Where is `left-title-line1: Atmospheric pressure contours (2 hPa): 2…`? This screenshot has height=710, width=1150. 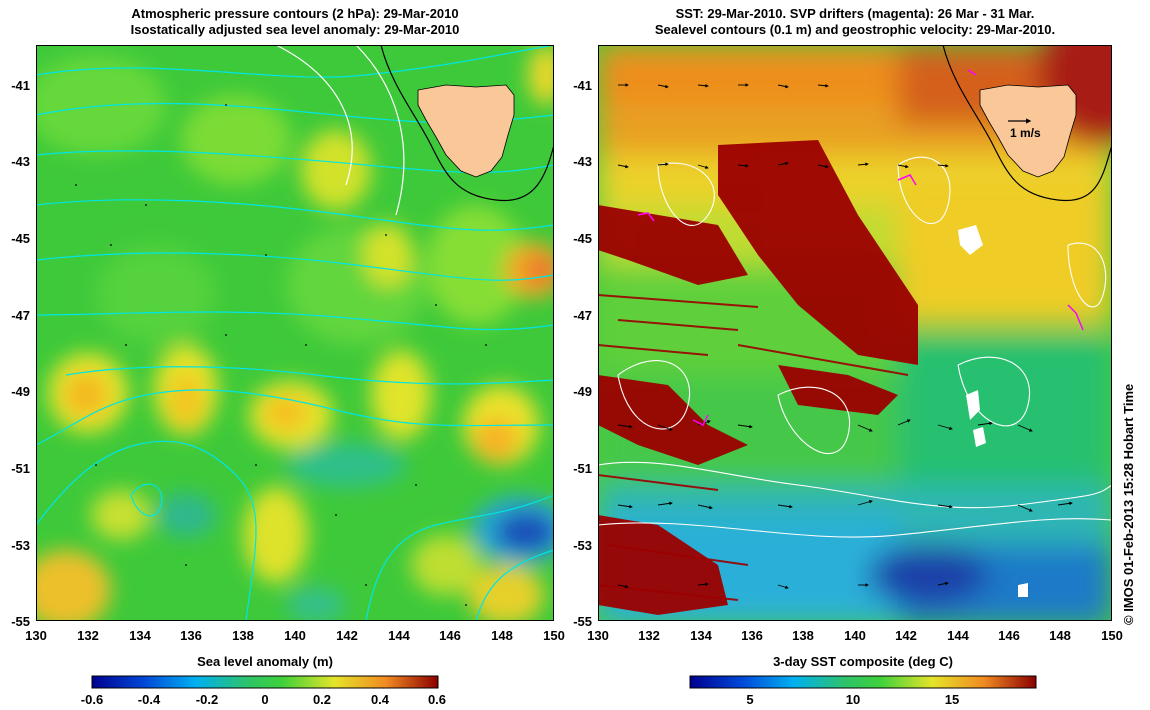
left-title-line1: Atmospheric pressure contours (2 hPa): 2… is located at coordinates (295, 13).